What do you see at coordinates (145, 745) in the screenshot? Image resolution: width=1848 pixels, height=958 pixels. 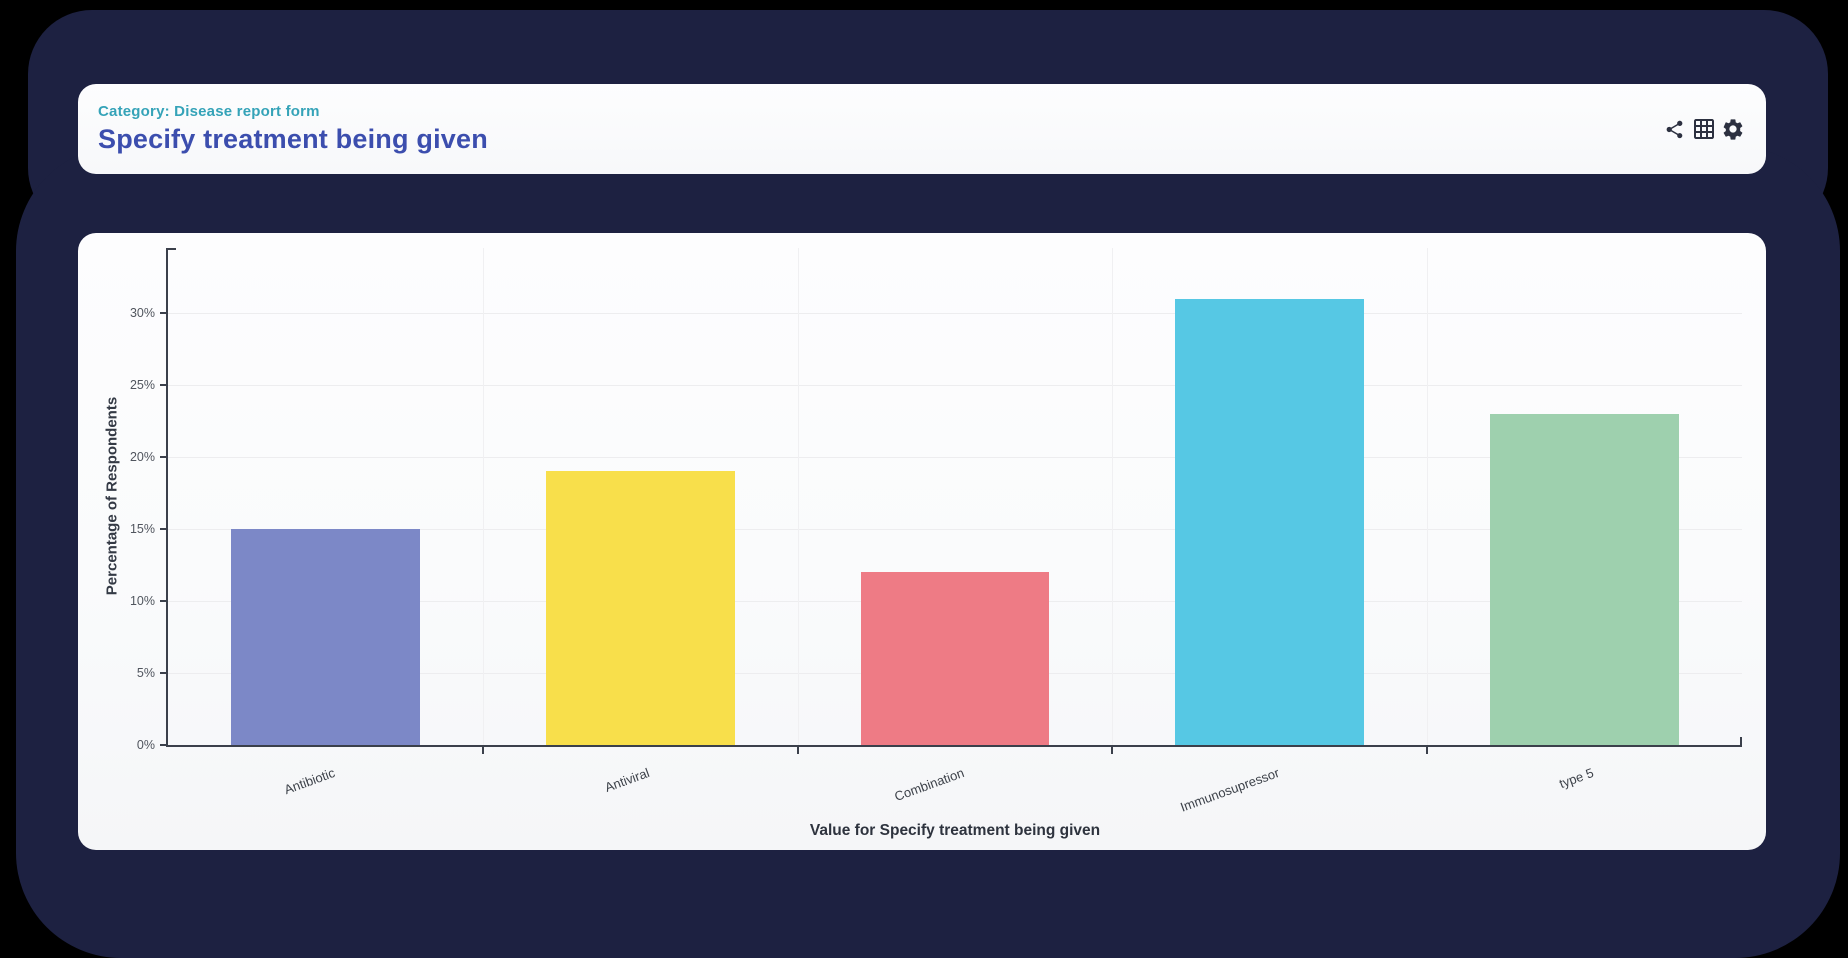 I see `y-tick-label: 0%` at bounding box center [145, 745].